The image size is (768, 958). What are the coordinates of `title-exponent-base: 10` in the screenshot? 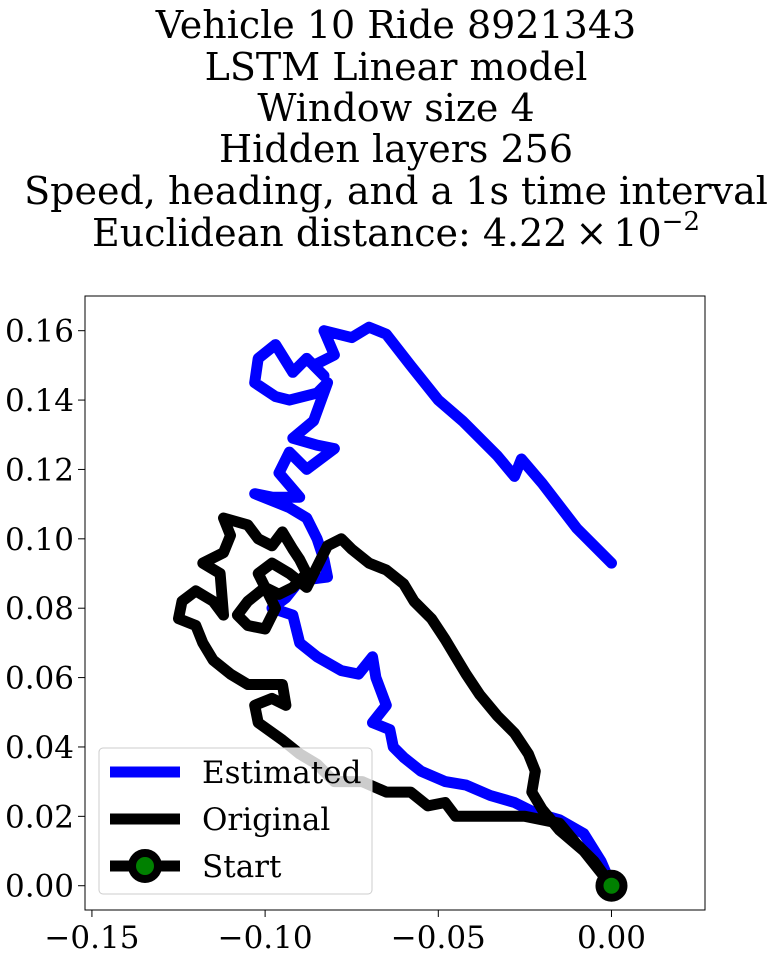 It's located at (637, 233).